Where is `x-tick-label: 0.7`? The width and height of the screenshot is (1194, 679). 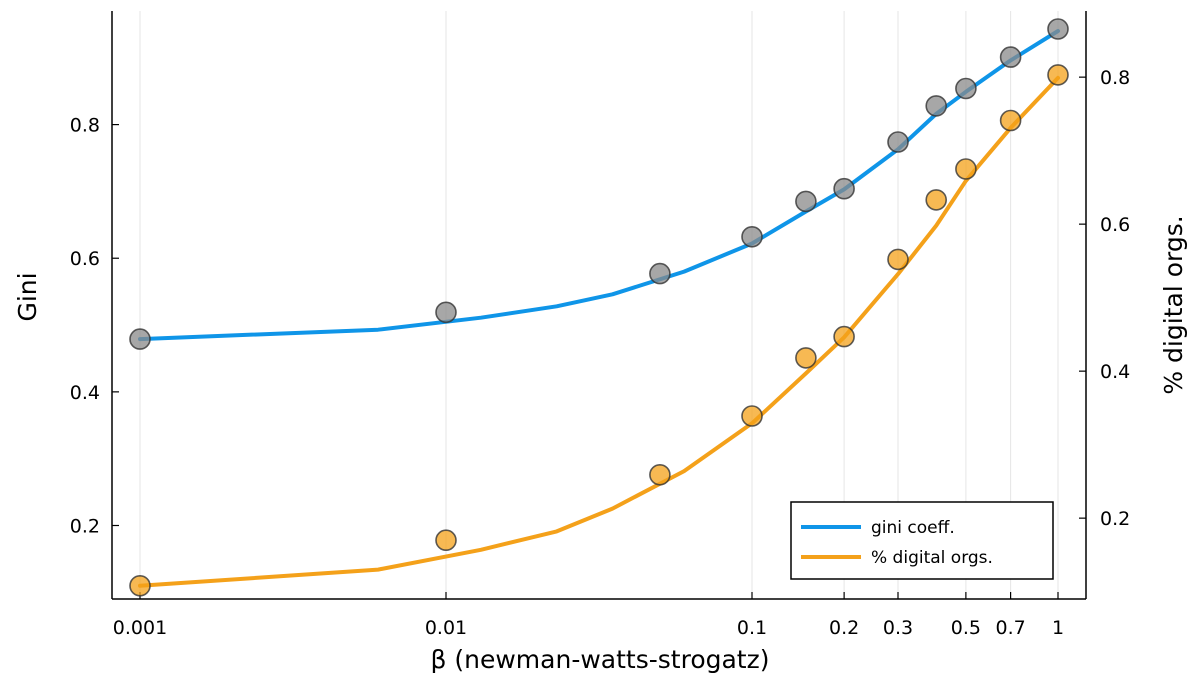 x-tick-label: 0.7 is located at coordinates (1010, 628).